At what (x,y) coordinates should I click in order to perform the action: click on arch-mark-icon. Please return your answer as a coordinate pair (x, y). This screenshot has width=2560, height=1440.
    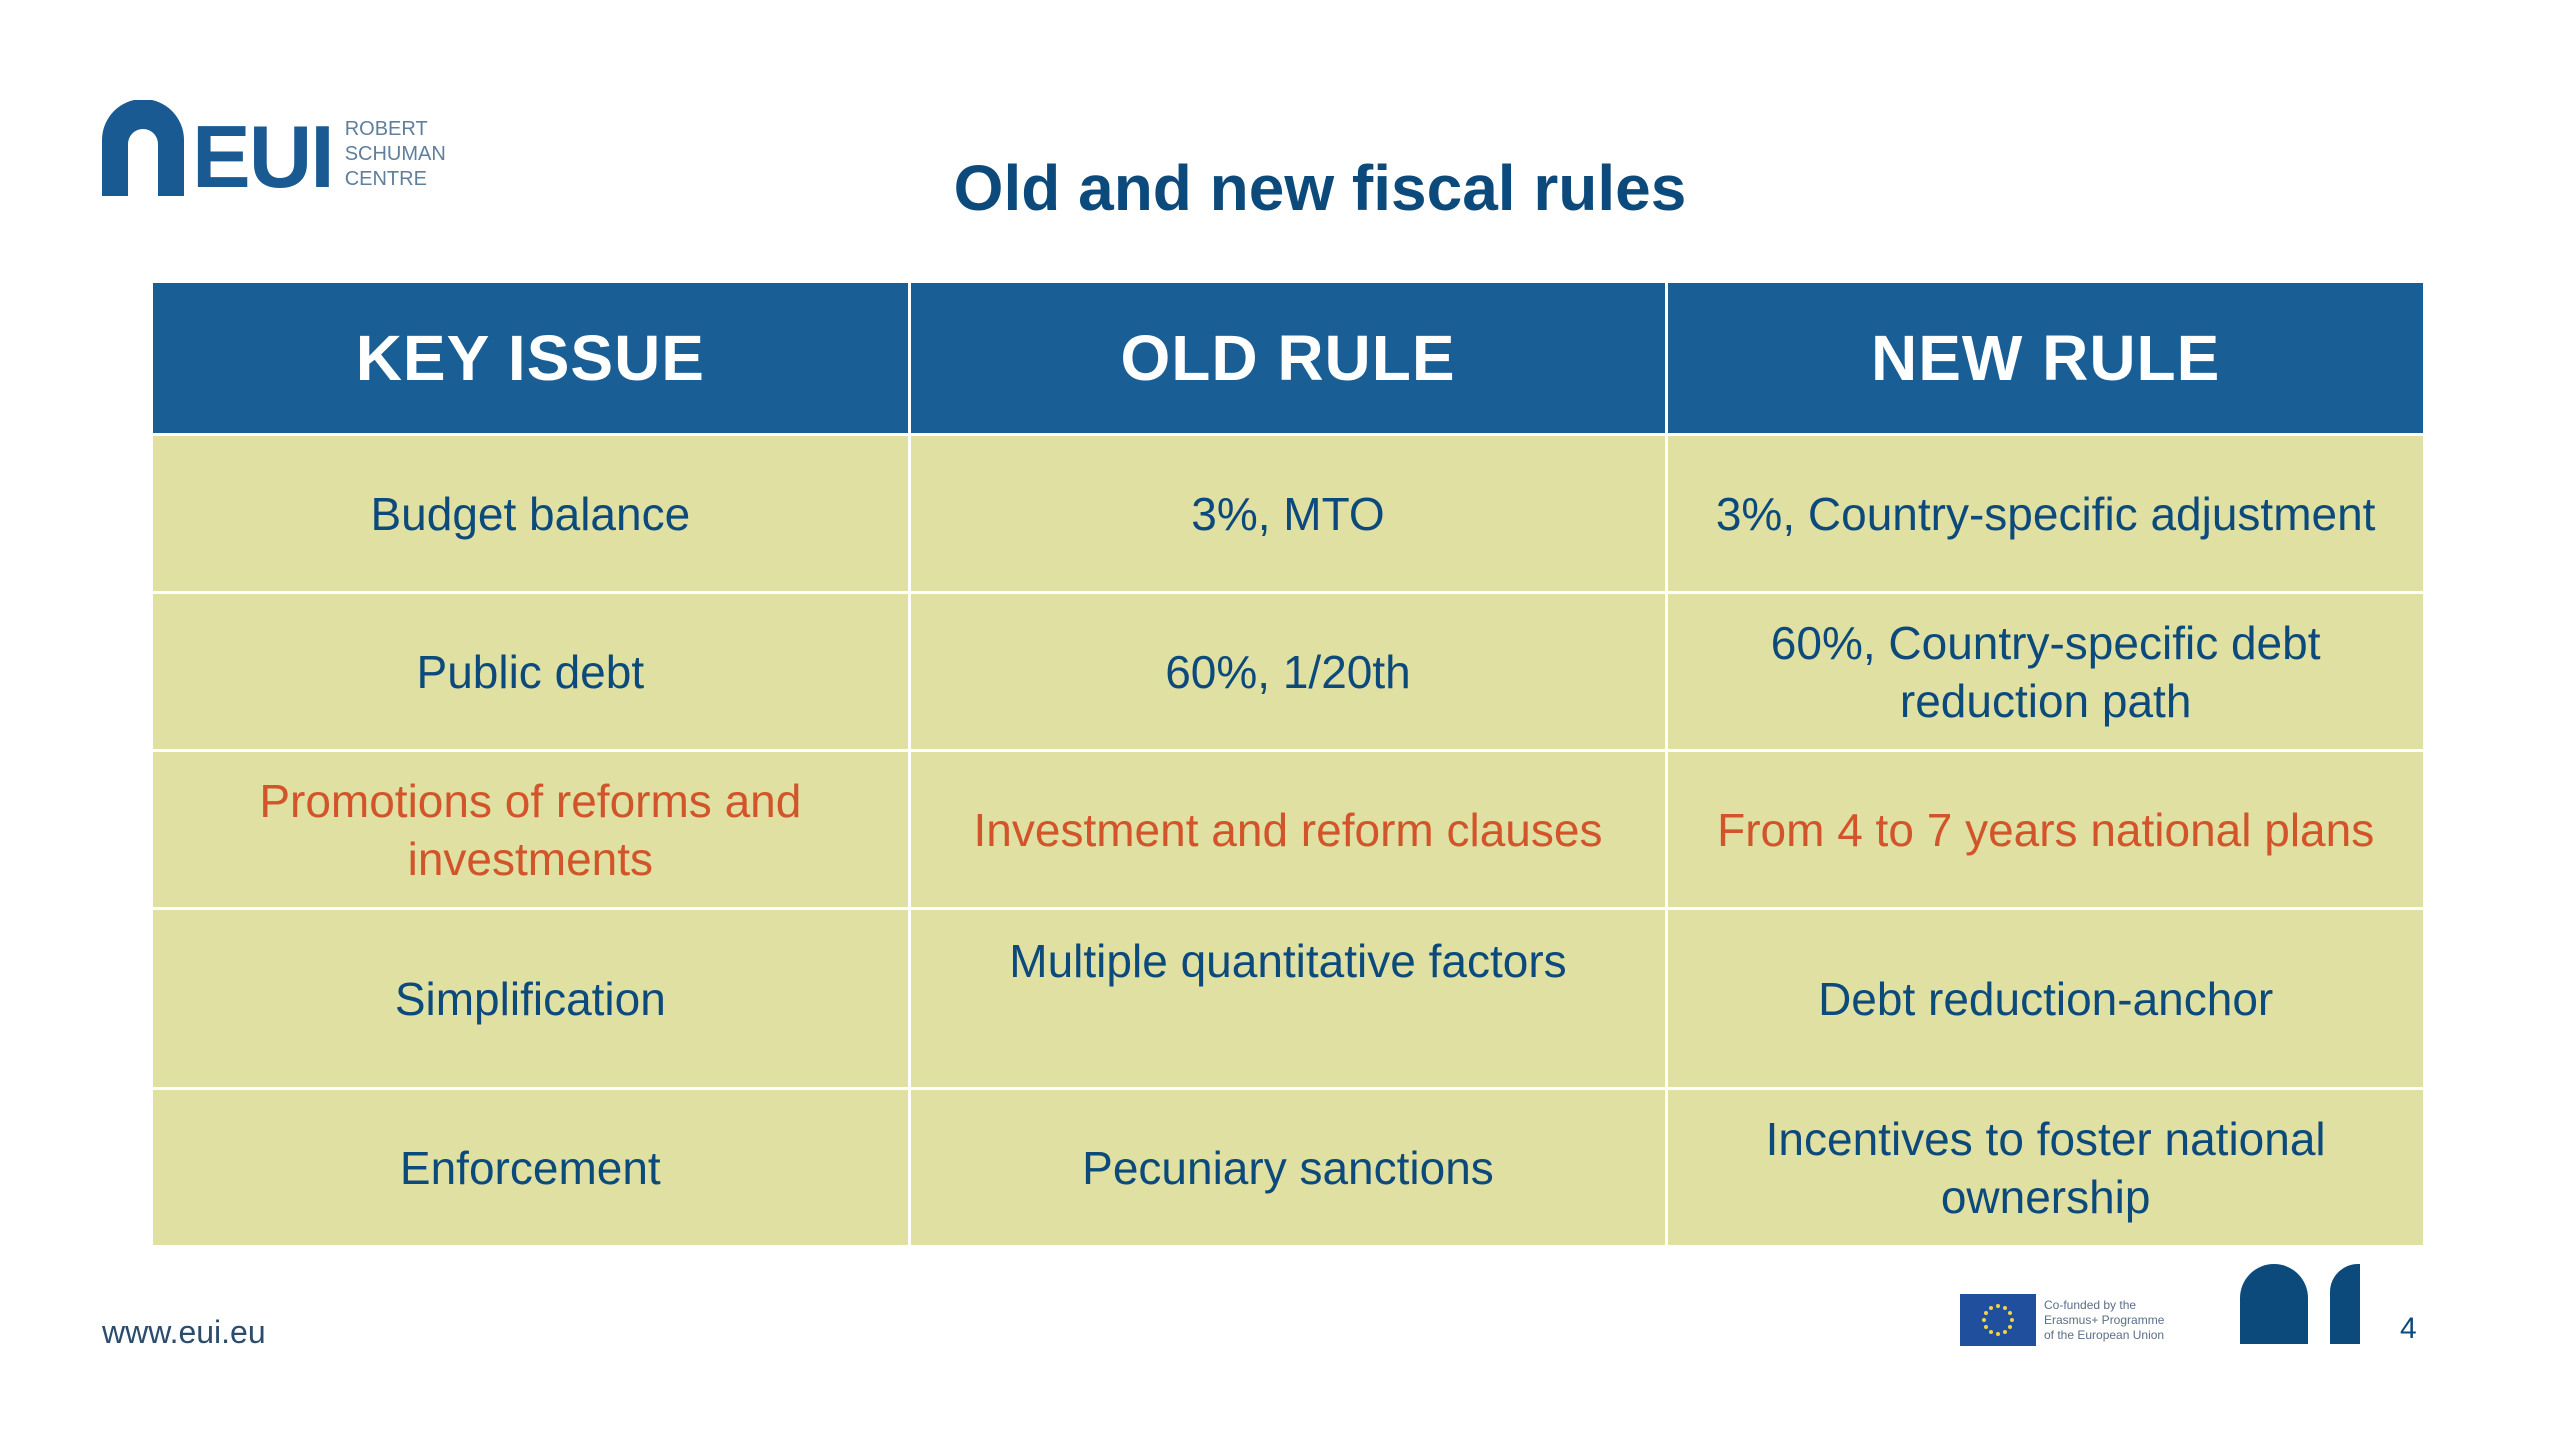
    Looking at the image, I should click on (2300, 1304).